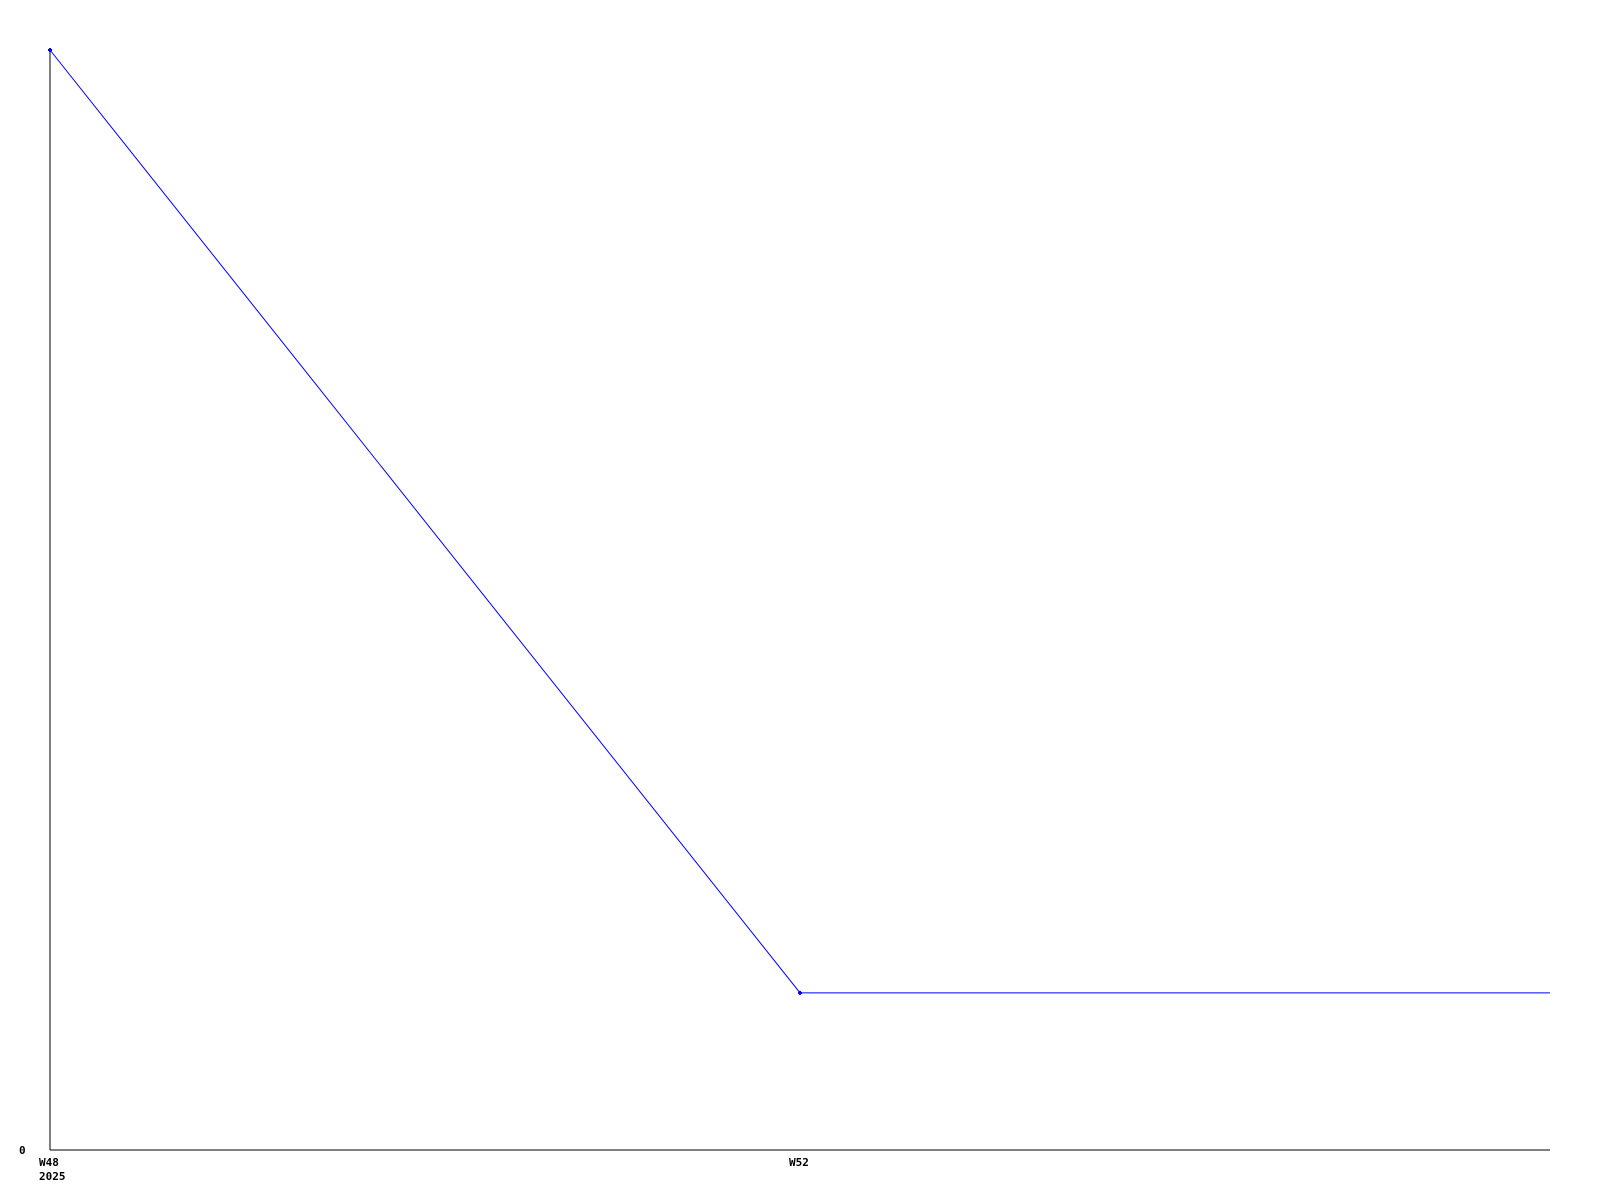  What do you see at coordinates (49, 1162) in the screenshot?
I see `x-tick-label: W48` at bounding box center [49, 1162].